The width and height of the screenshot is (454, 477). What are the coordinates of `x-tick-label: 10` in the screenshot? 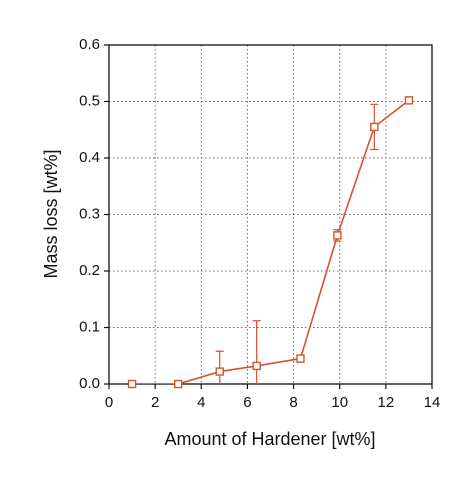 It's located at (339, 402).